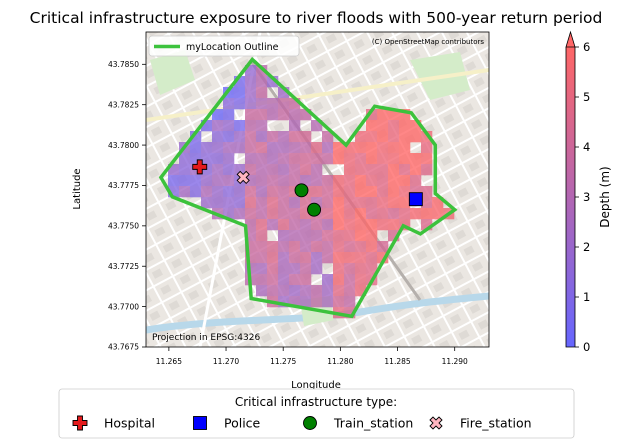 This screenshot has width=633, height=445. I want to click on colorbar-tick-label: 2, so click(586, 247).